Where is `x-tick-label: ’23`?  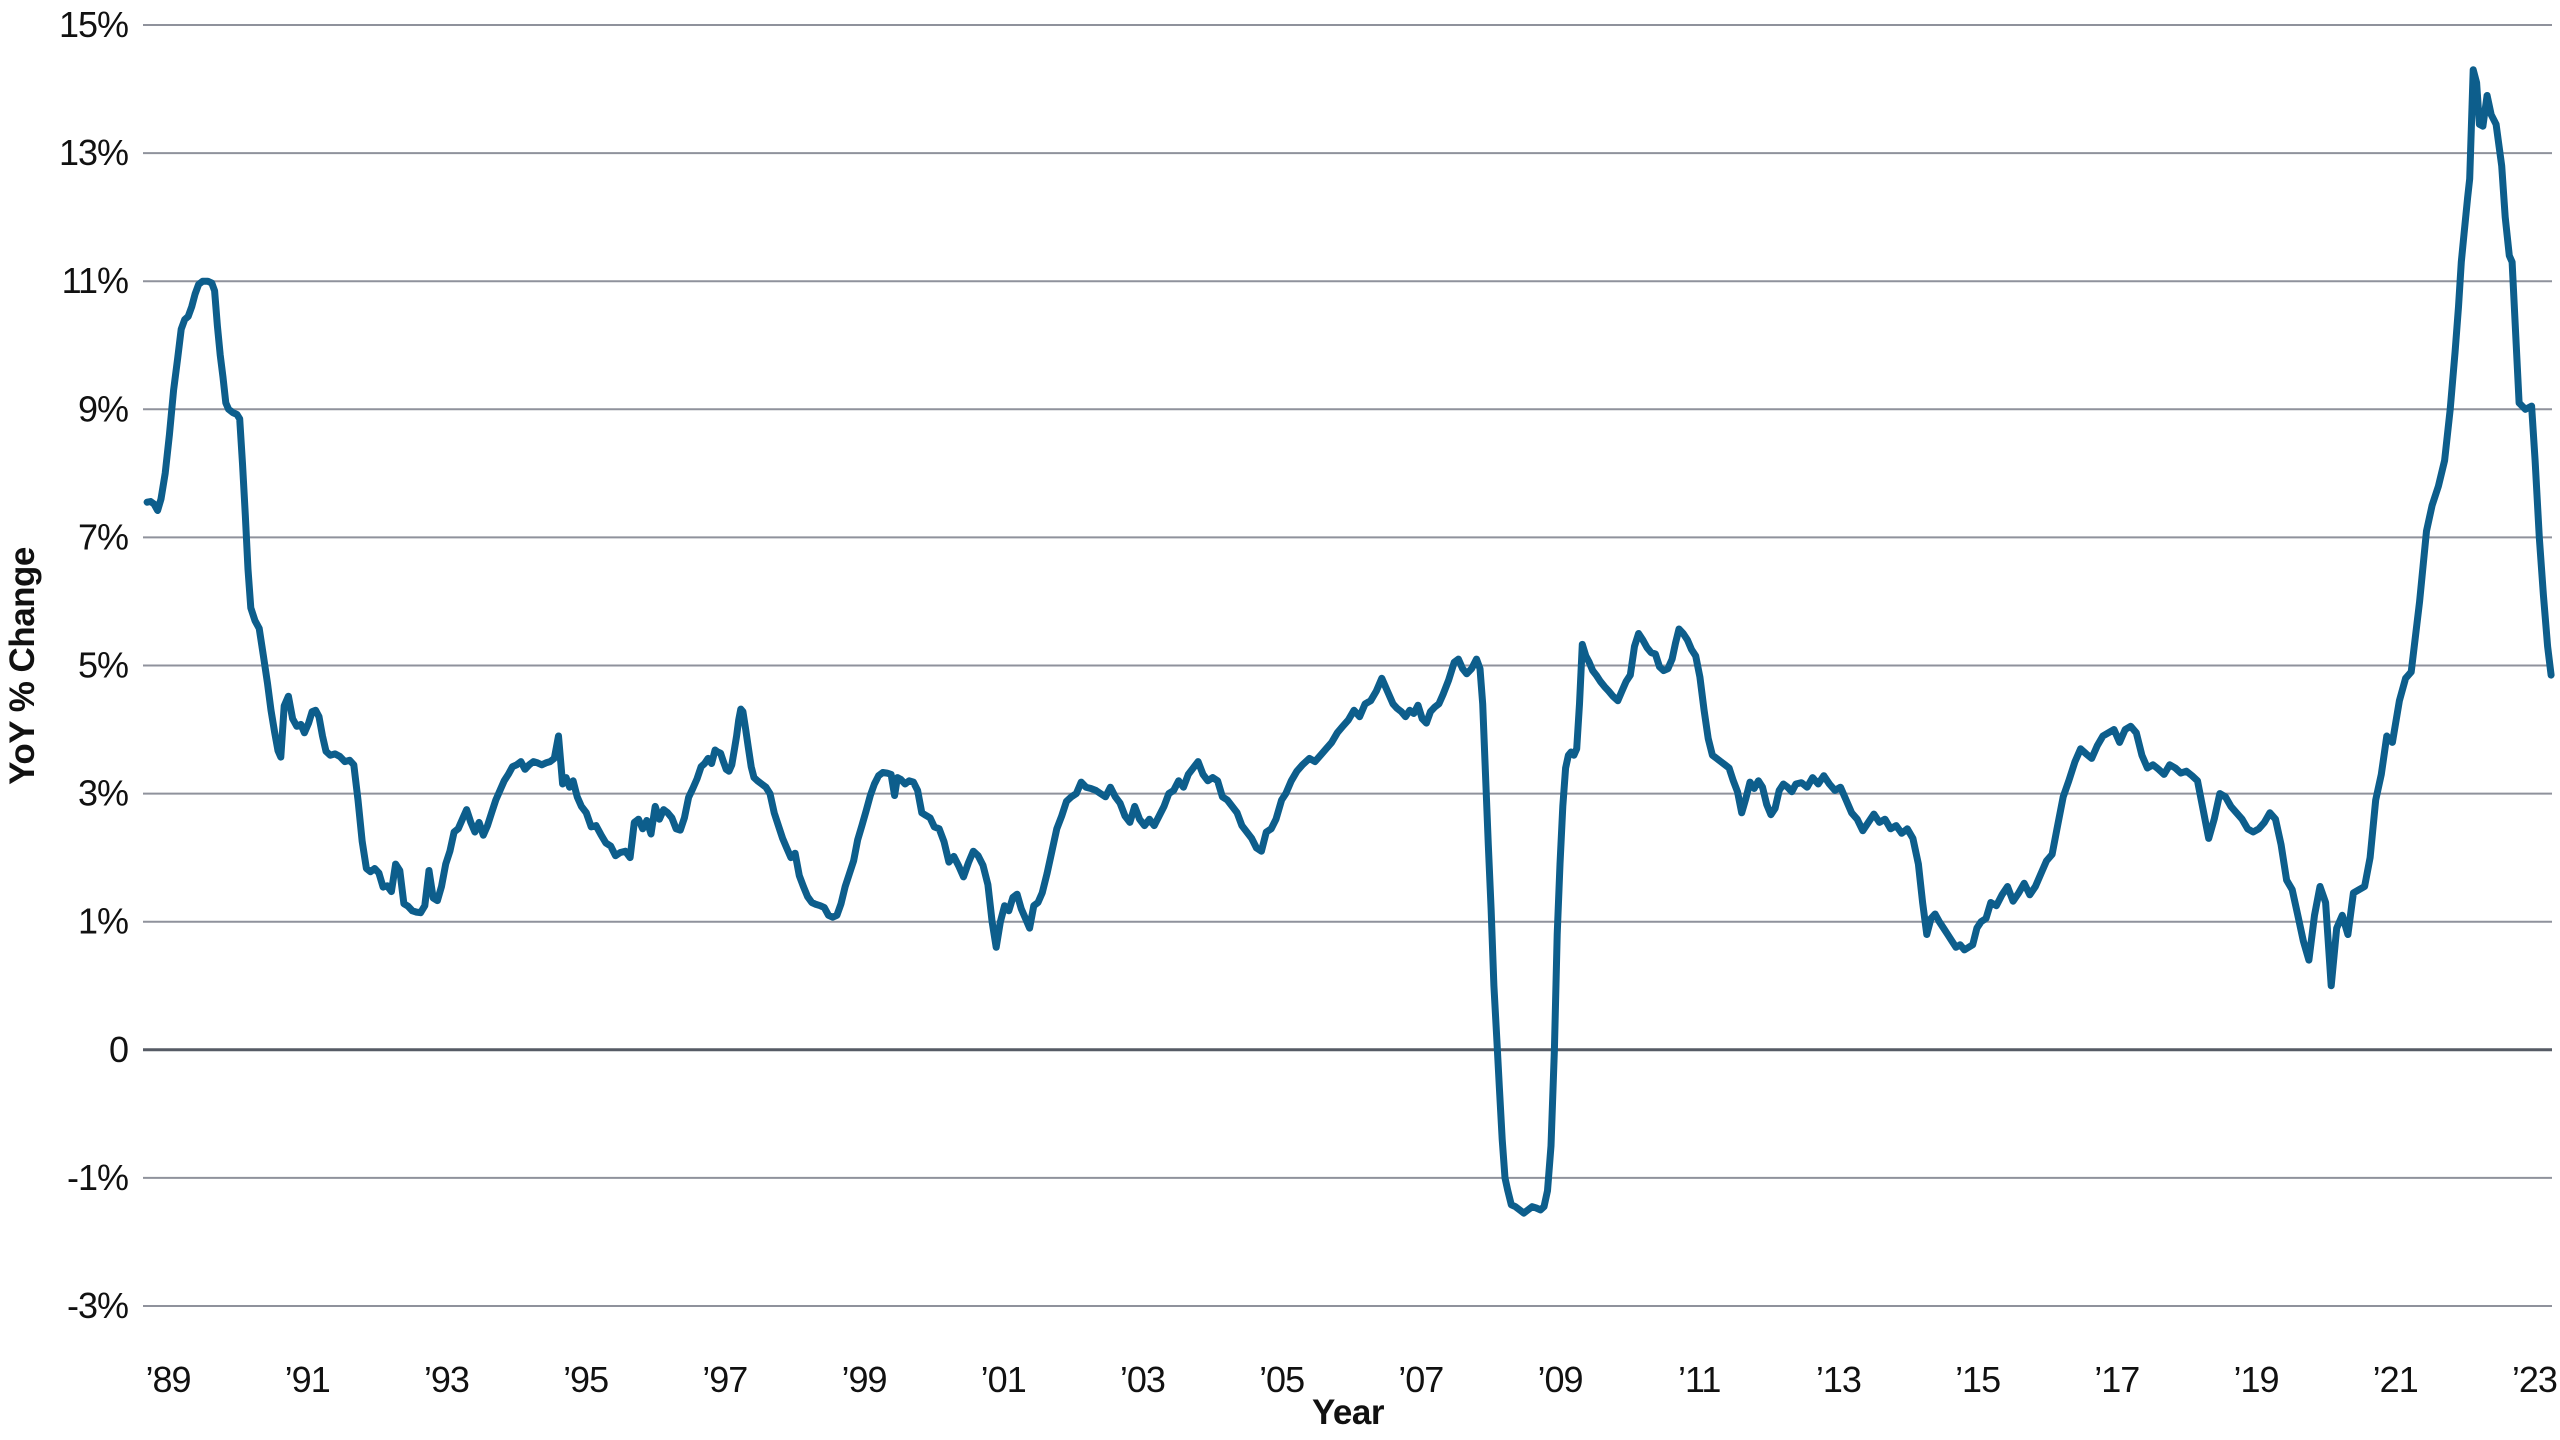
x-tick-label: ’23 is located at coordinates (2534, 1379).